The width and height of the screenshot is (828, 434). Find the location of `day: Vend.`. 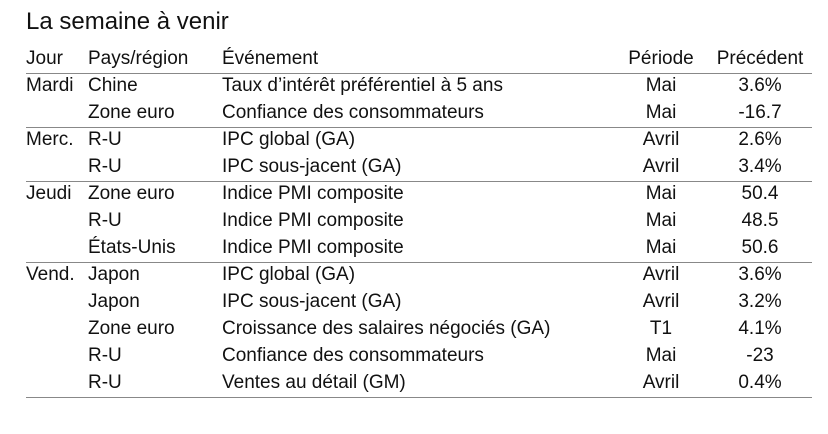

day: Vend. is located at coordinates (50, 274).